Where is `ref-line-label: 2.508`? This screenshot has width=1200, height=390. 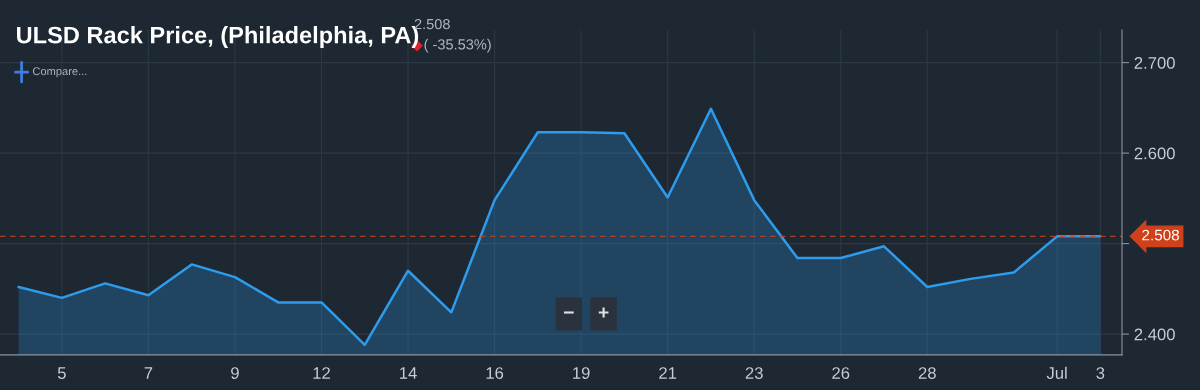
ref-line-label: 2.508 is located at coordinates (1161, 235).